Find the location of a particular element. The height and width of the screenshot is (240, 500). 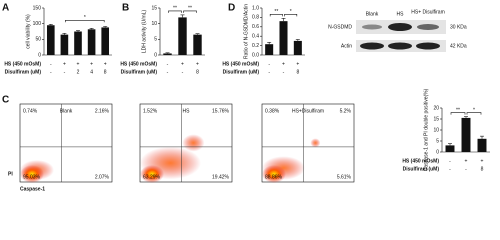

y-tick-label: 50 is located at coordinates (38, 40).